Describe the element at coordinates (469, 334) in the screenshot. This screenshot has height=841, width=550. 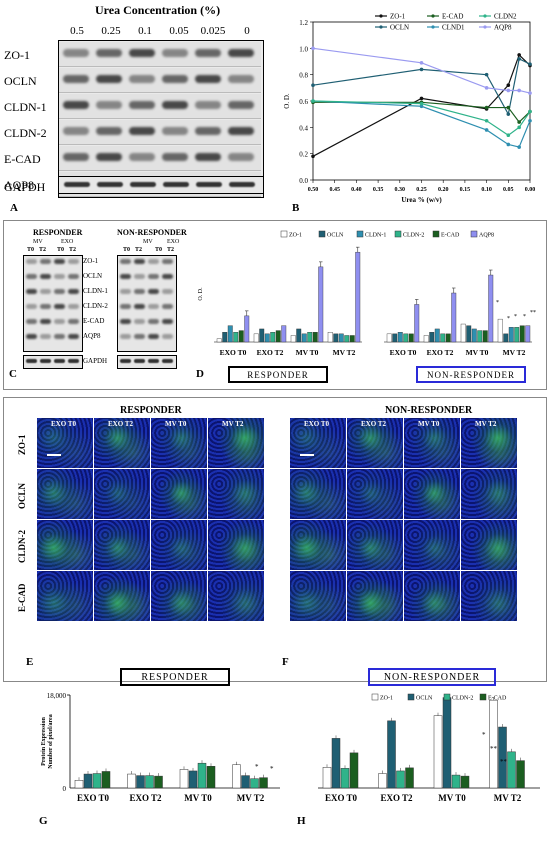
I see `bar-d-ocln` at that location.